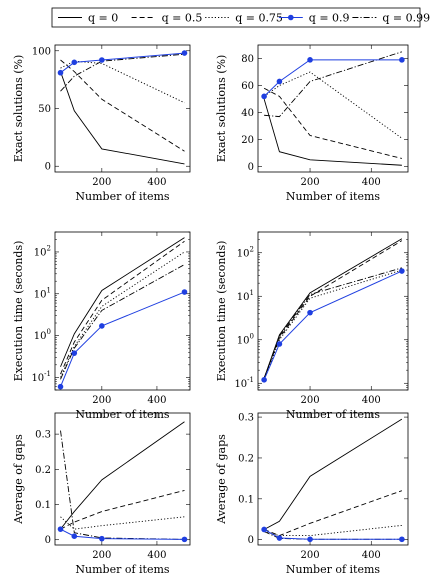  What do you see at coordinates (291, 17) in the screenshot?
I see `legend-marker` at bounding box center [291, 17].